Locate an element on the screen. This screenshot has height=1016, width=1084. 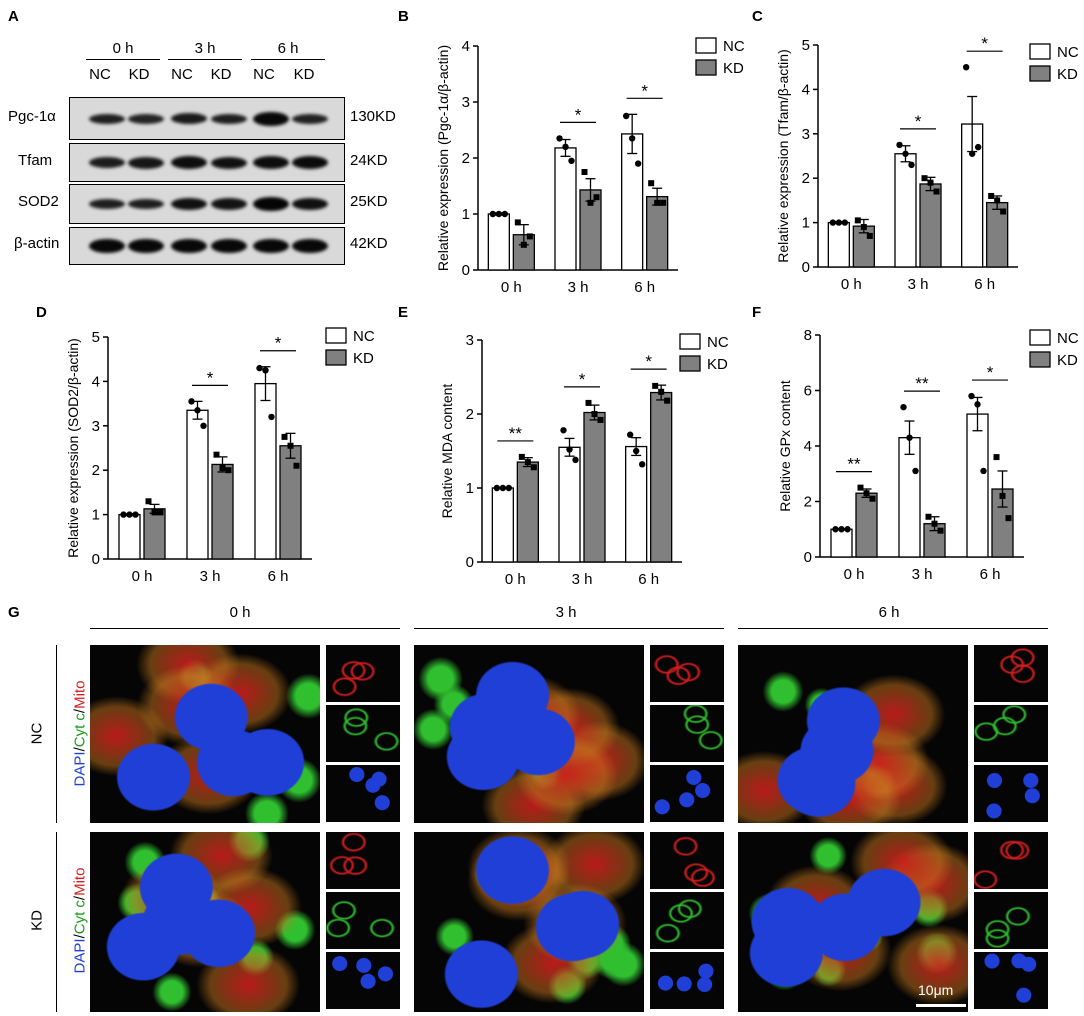
wb-time-underline-3h is located at coordinates (205, 59).